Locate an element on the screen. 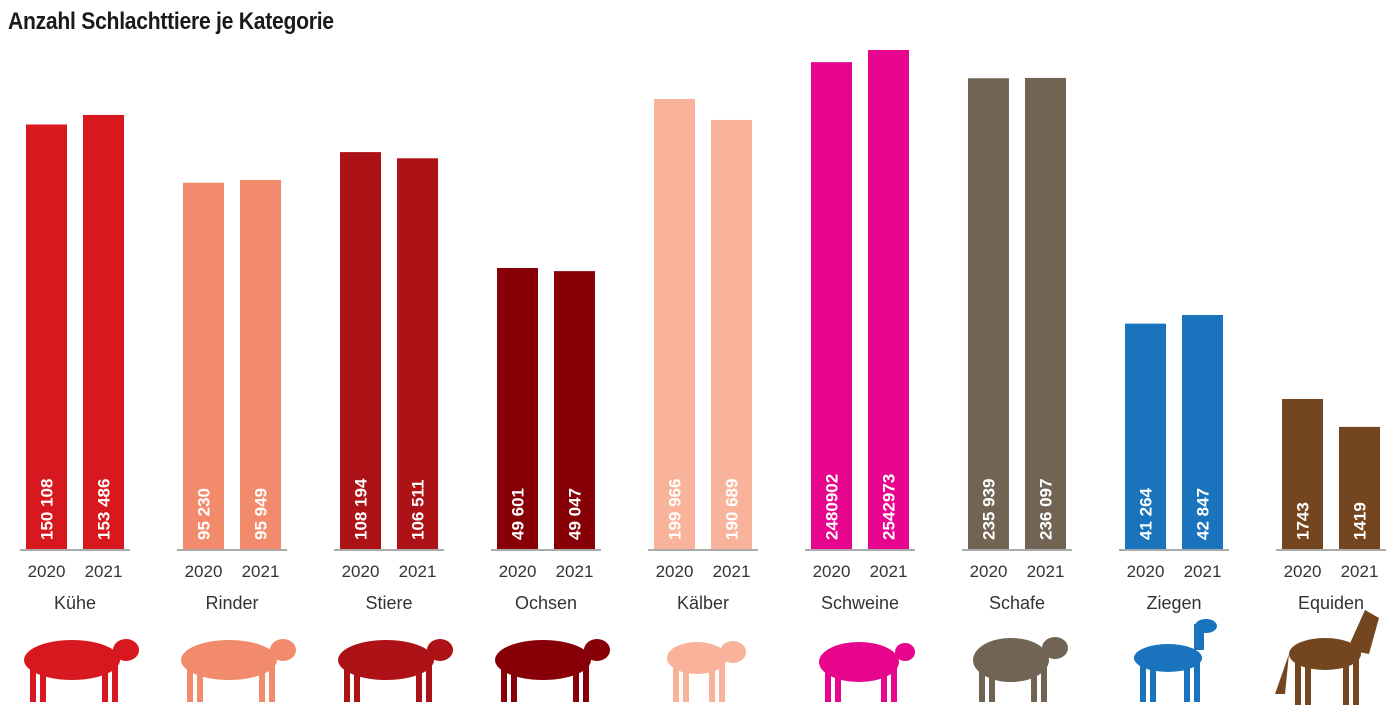  category-label: Schafe is located at coordinates (1017, 603).